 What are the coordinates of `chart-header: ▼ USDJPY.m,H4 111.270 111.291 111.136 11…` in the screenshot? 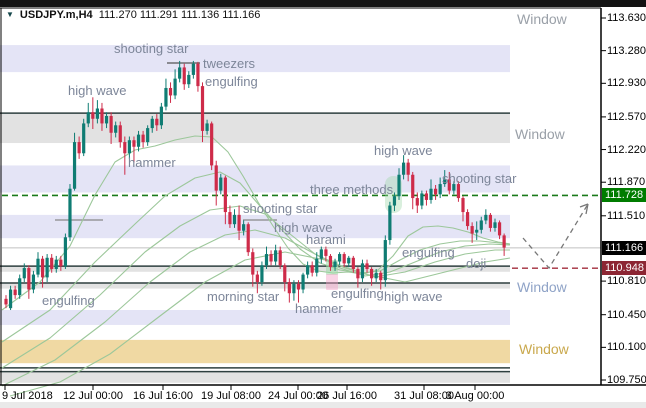 It's located at (133, 15).